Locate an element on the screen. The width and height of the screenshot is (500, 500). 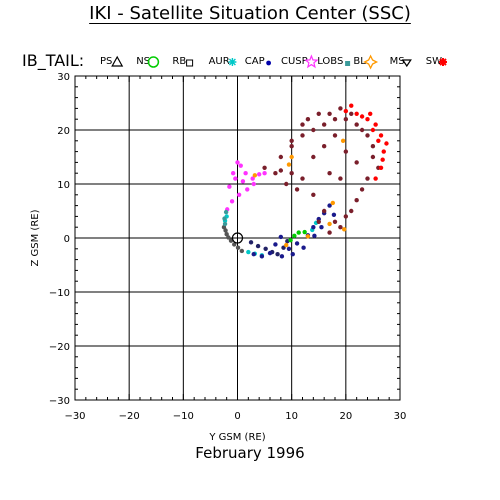
data-point-ps is located at coordinates (251, 242).